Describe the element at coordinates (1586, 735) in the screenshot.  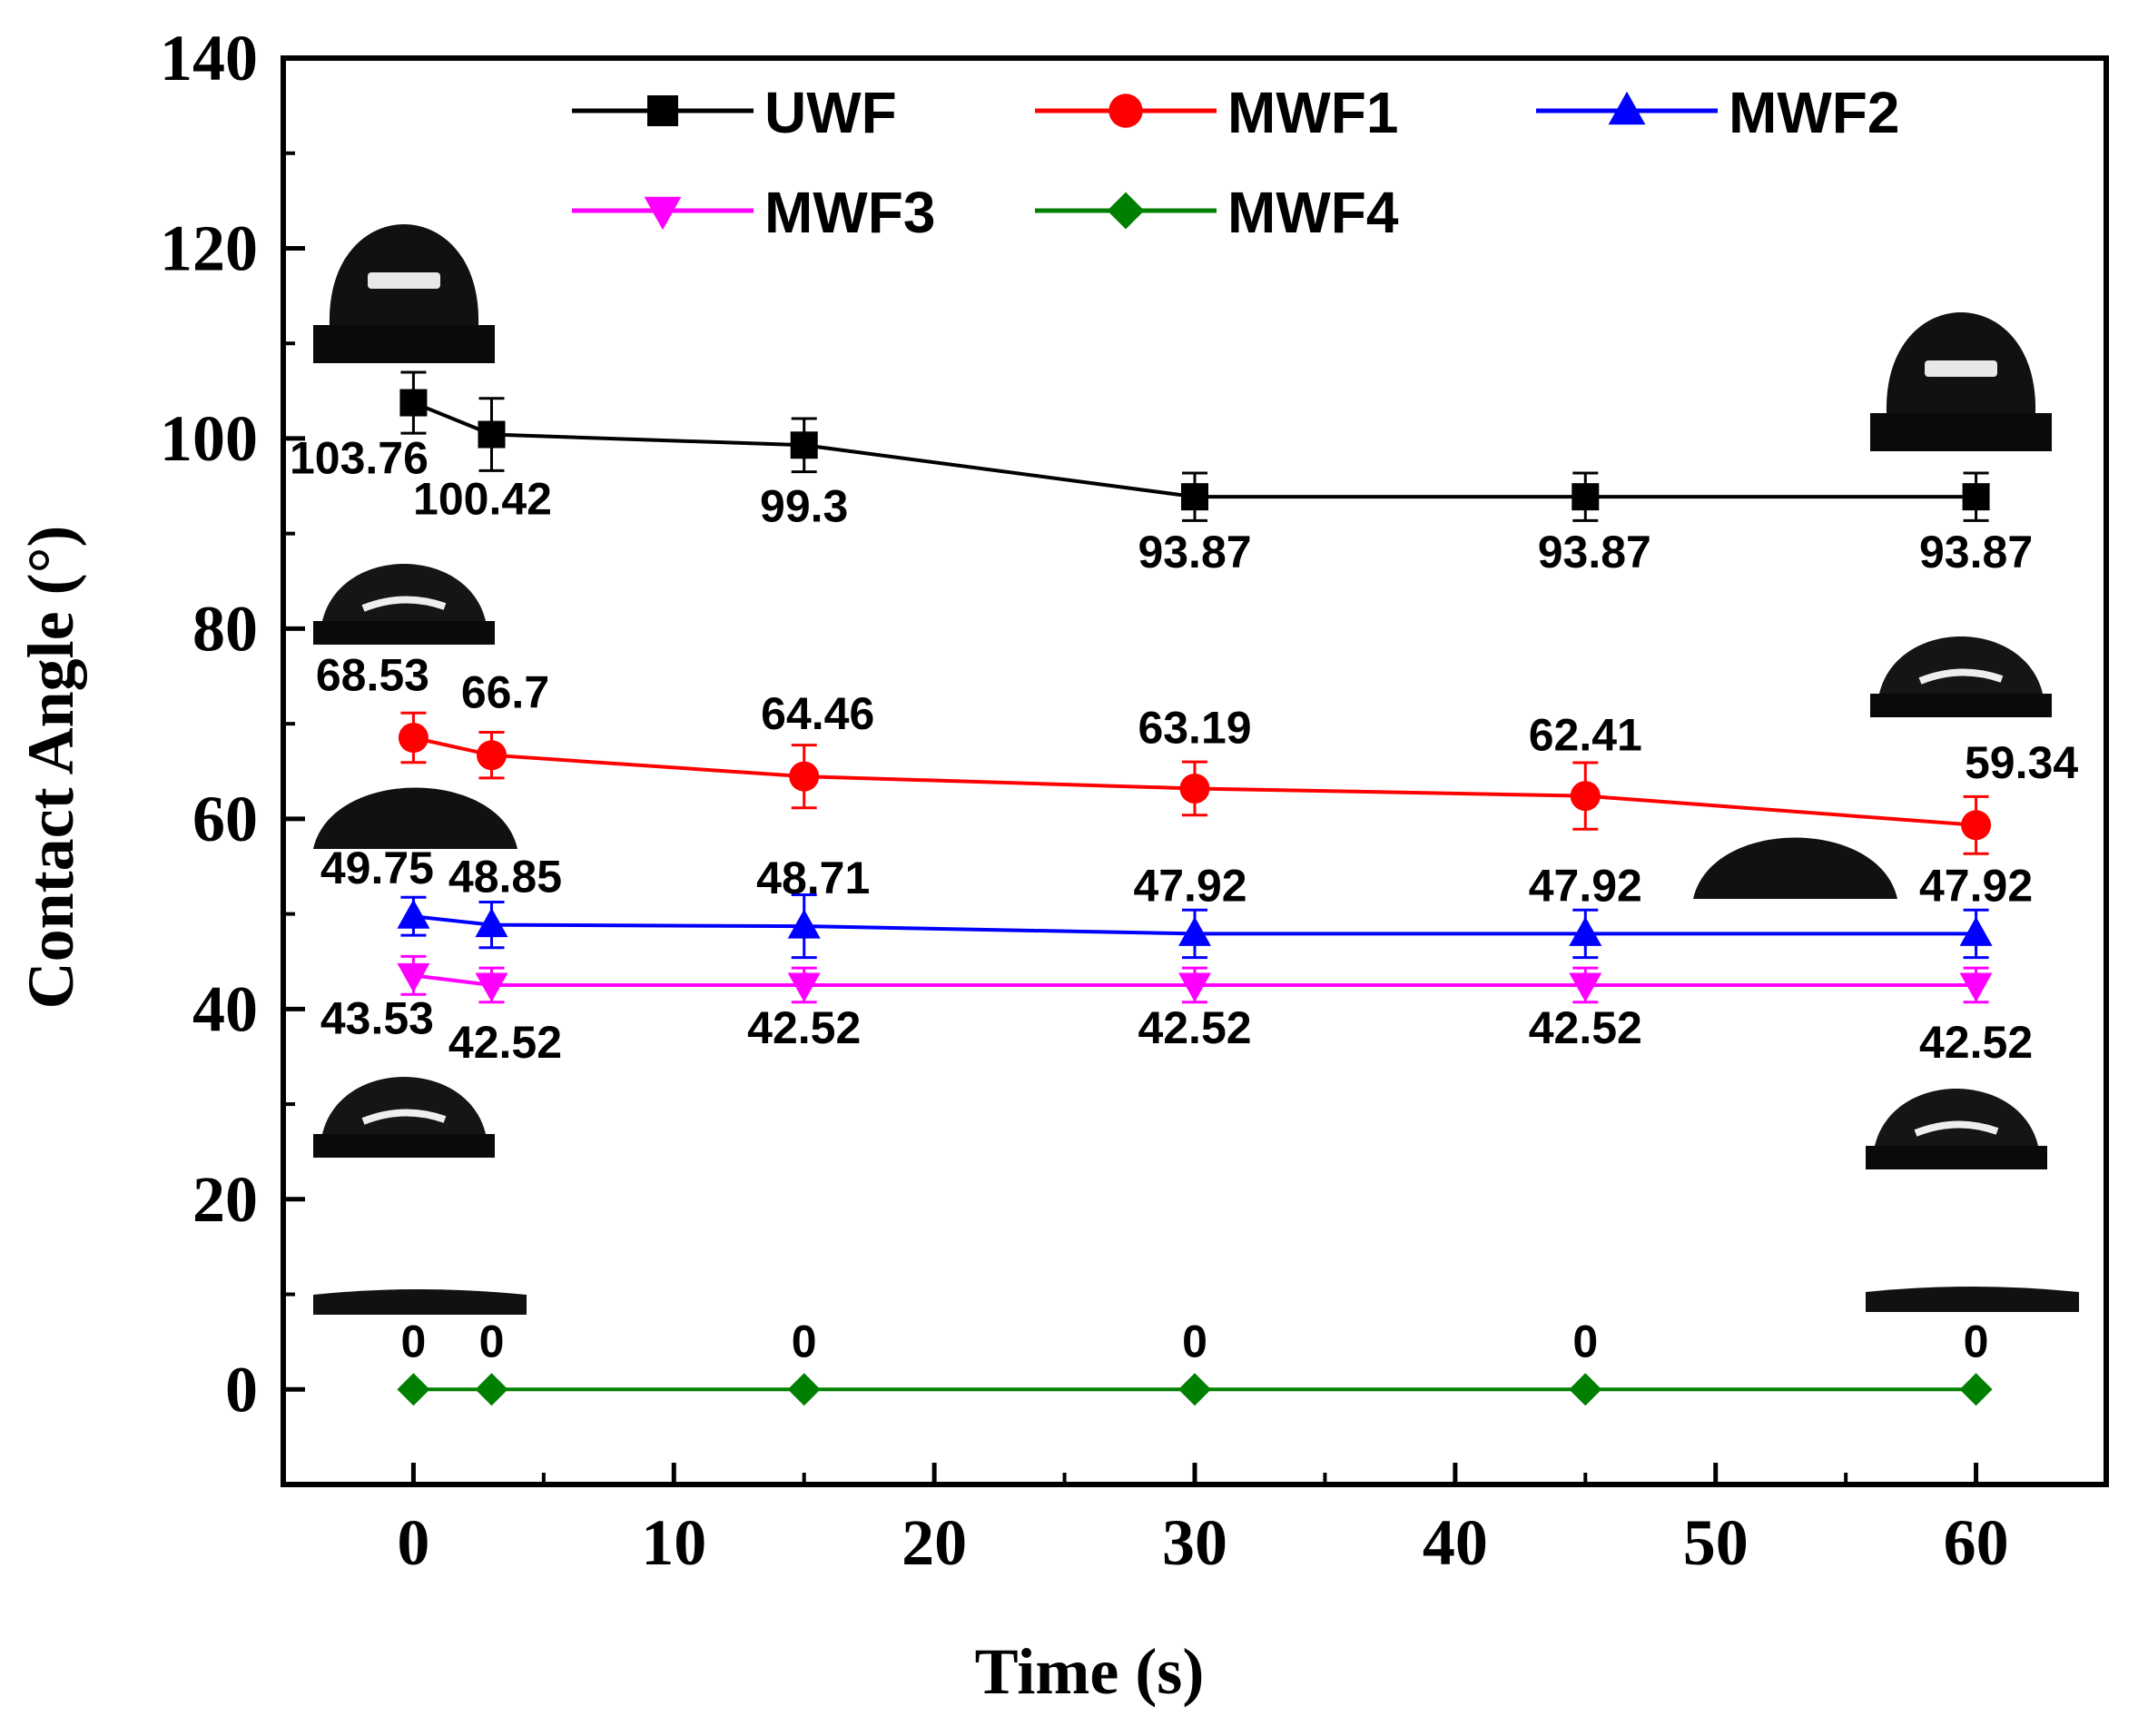
I see `data-label: 62.41` at that location.